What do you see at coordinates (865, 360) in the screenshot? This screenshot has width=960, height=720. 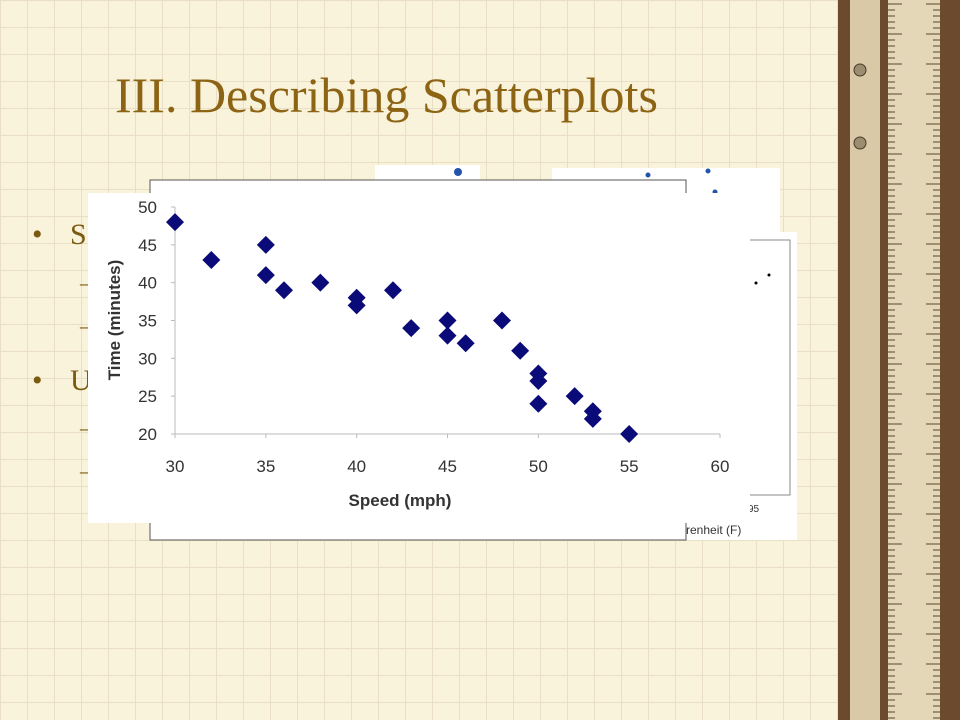 I see `ruler-left` at bounding box center [865, 360].